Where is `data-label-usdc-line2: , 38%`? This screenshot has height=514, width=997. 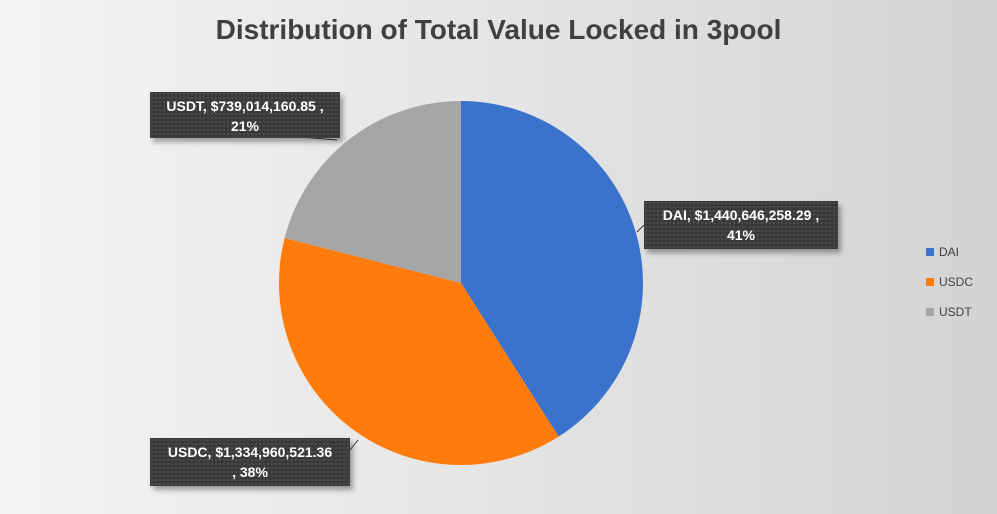
data-label-usdc-line2: , 38% is located at coordinates (250, 472).